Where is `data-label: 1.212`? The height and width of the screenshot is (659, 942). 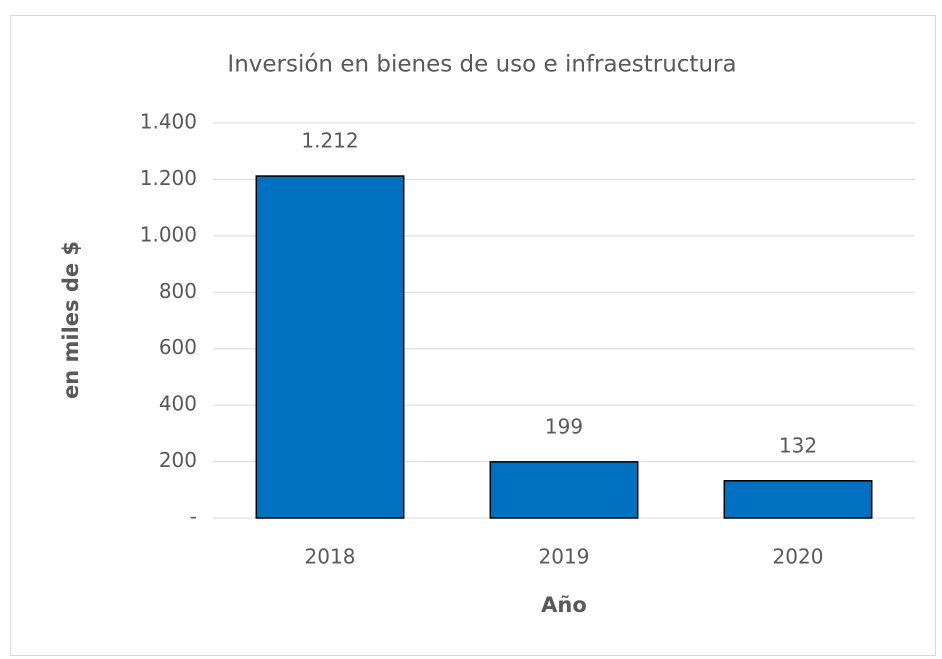
data-label: 1.212 is located at coordinates (329, 141).